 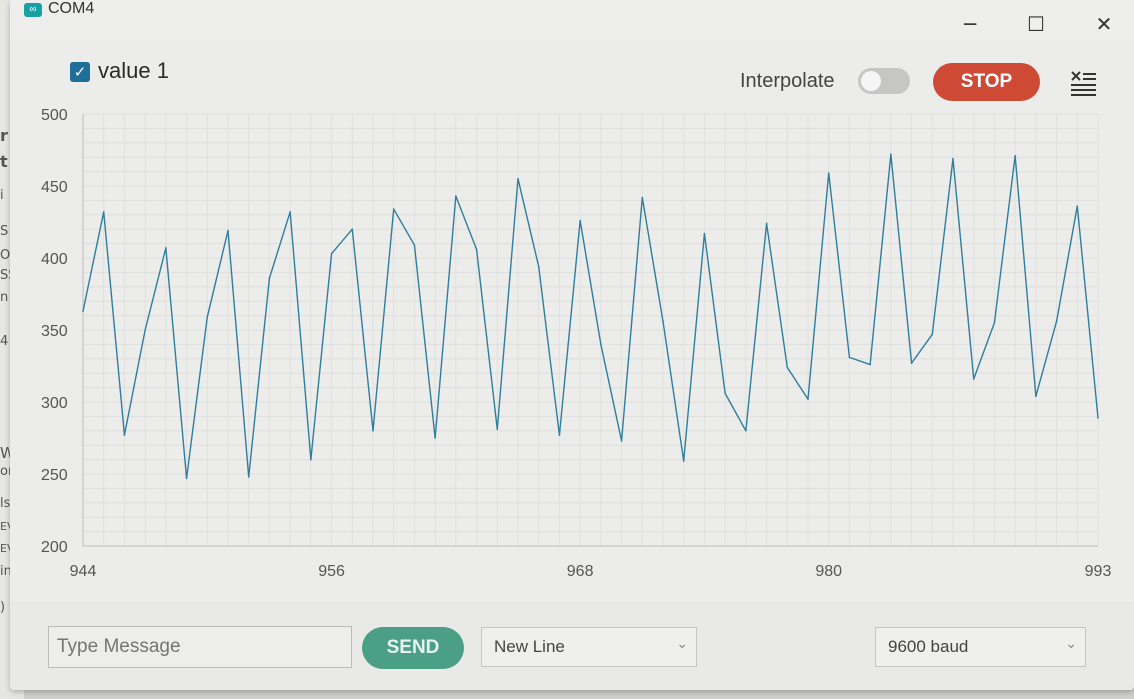 I want to click on checkmark-icon: ✓, so click(x=80, y=72).